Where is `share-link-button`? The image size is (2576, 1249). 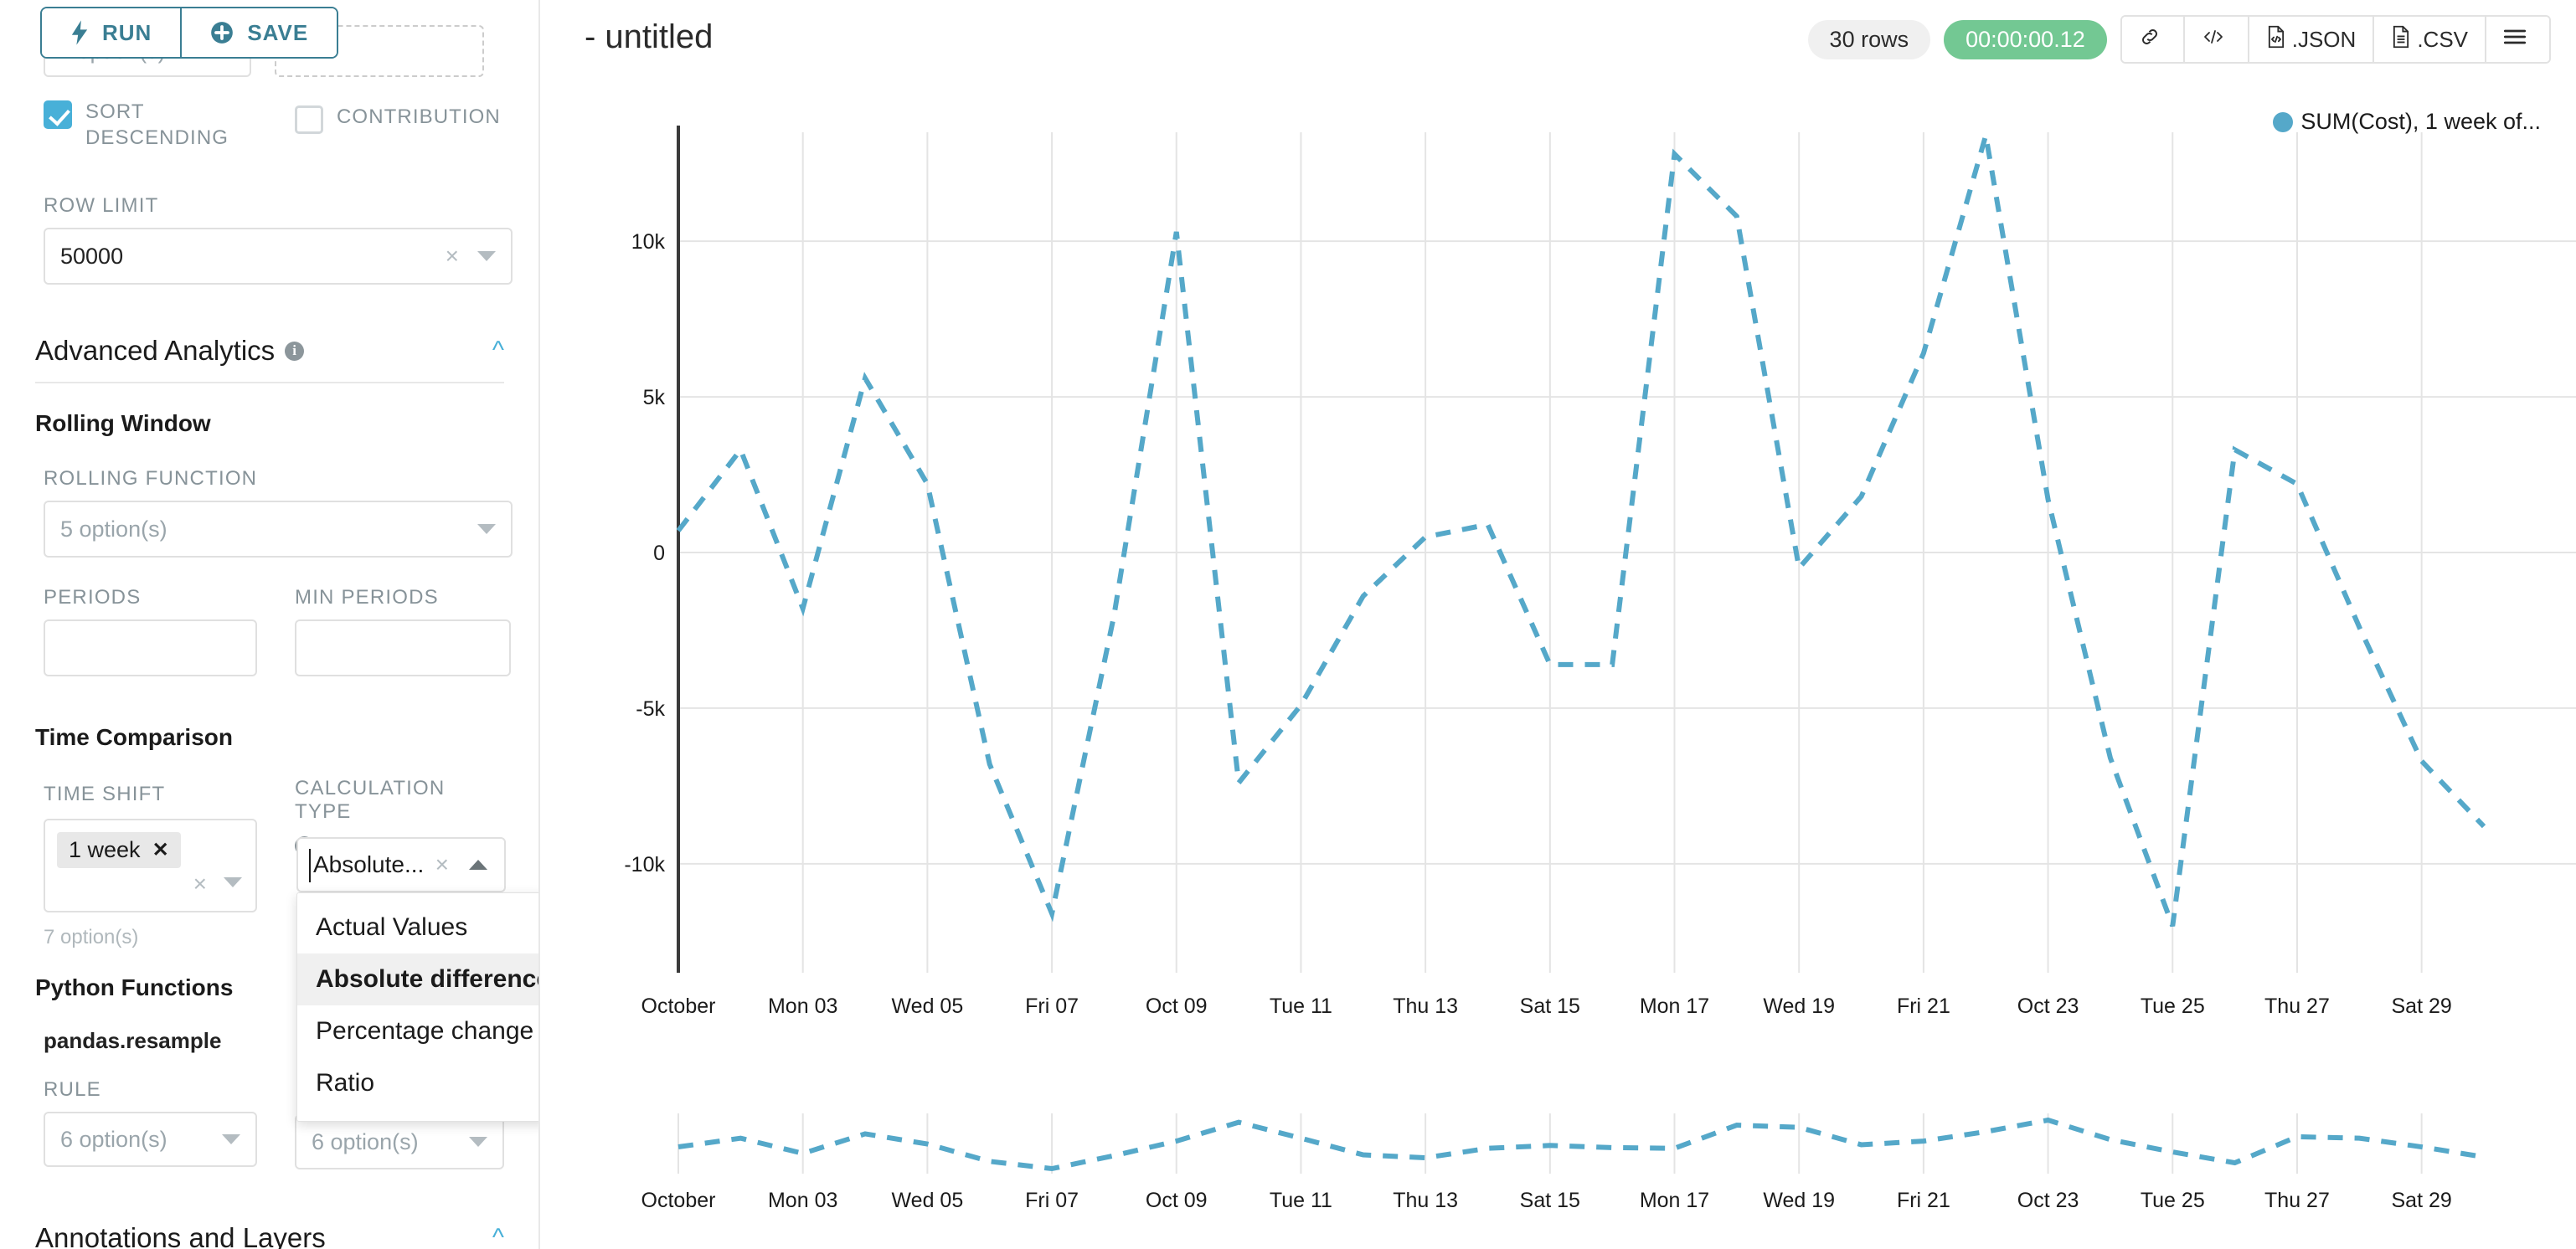 share-link-button is located at coordinates (2152, 39).